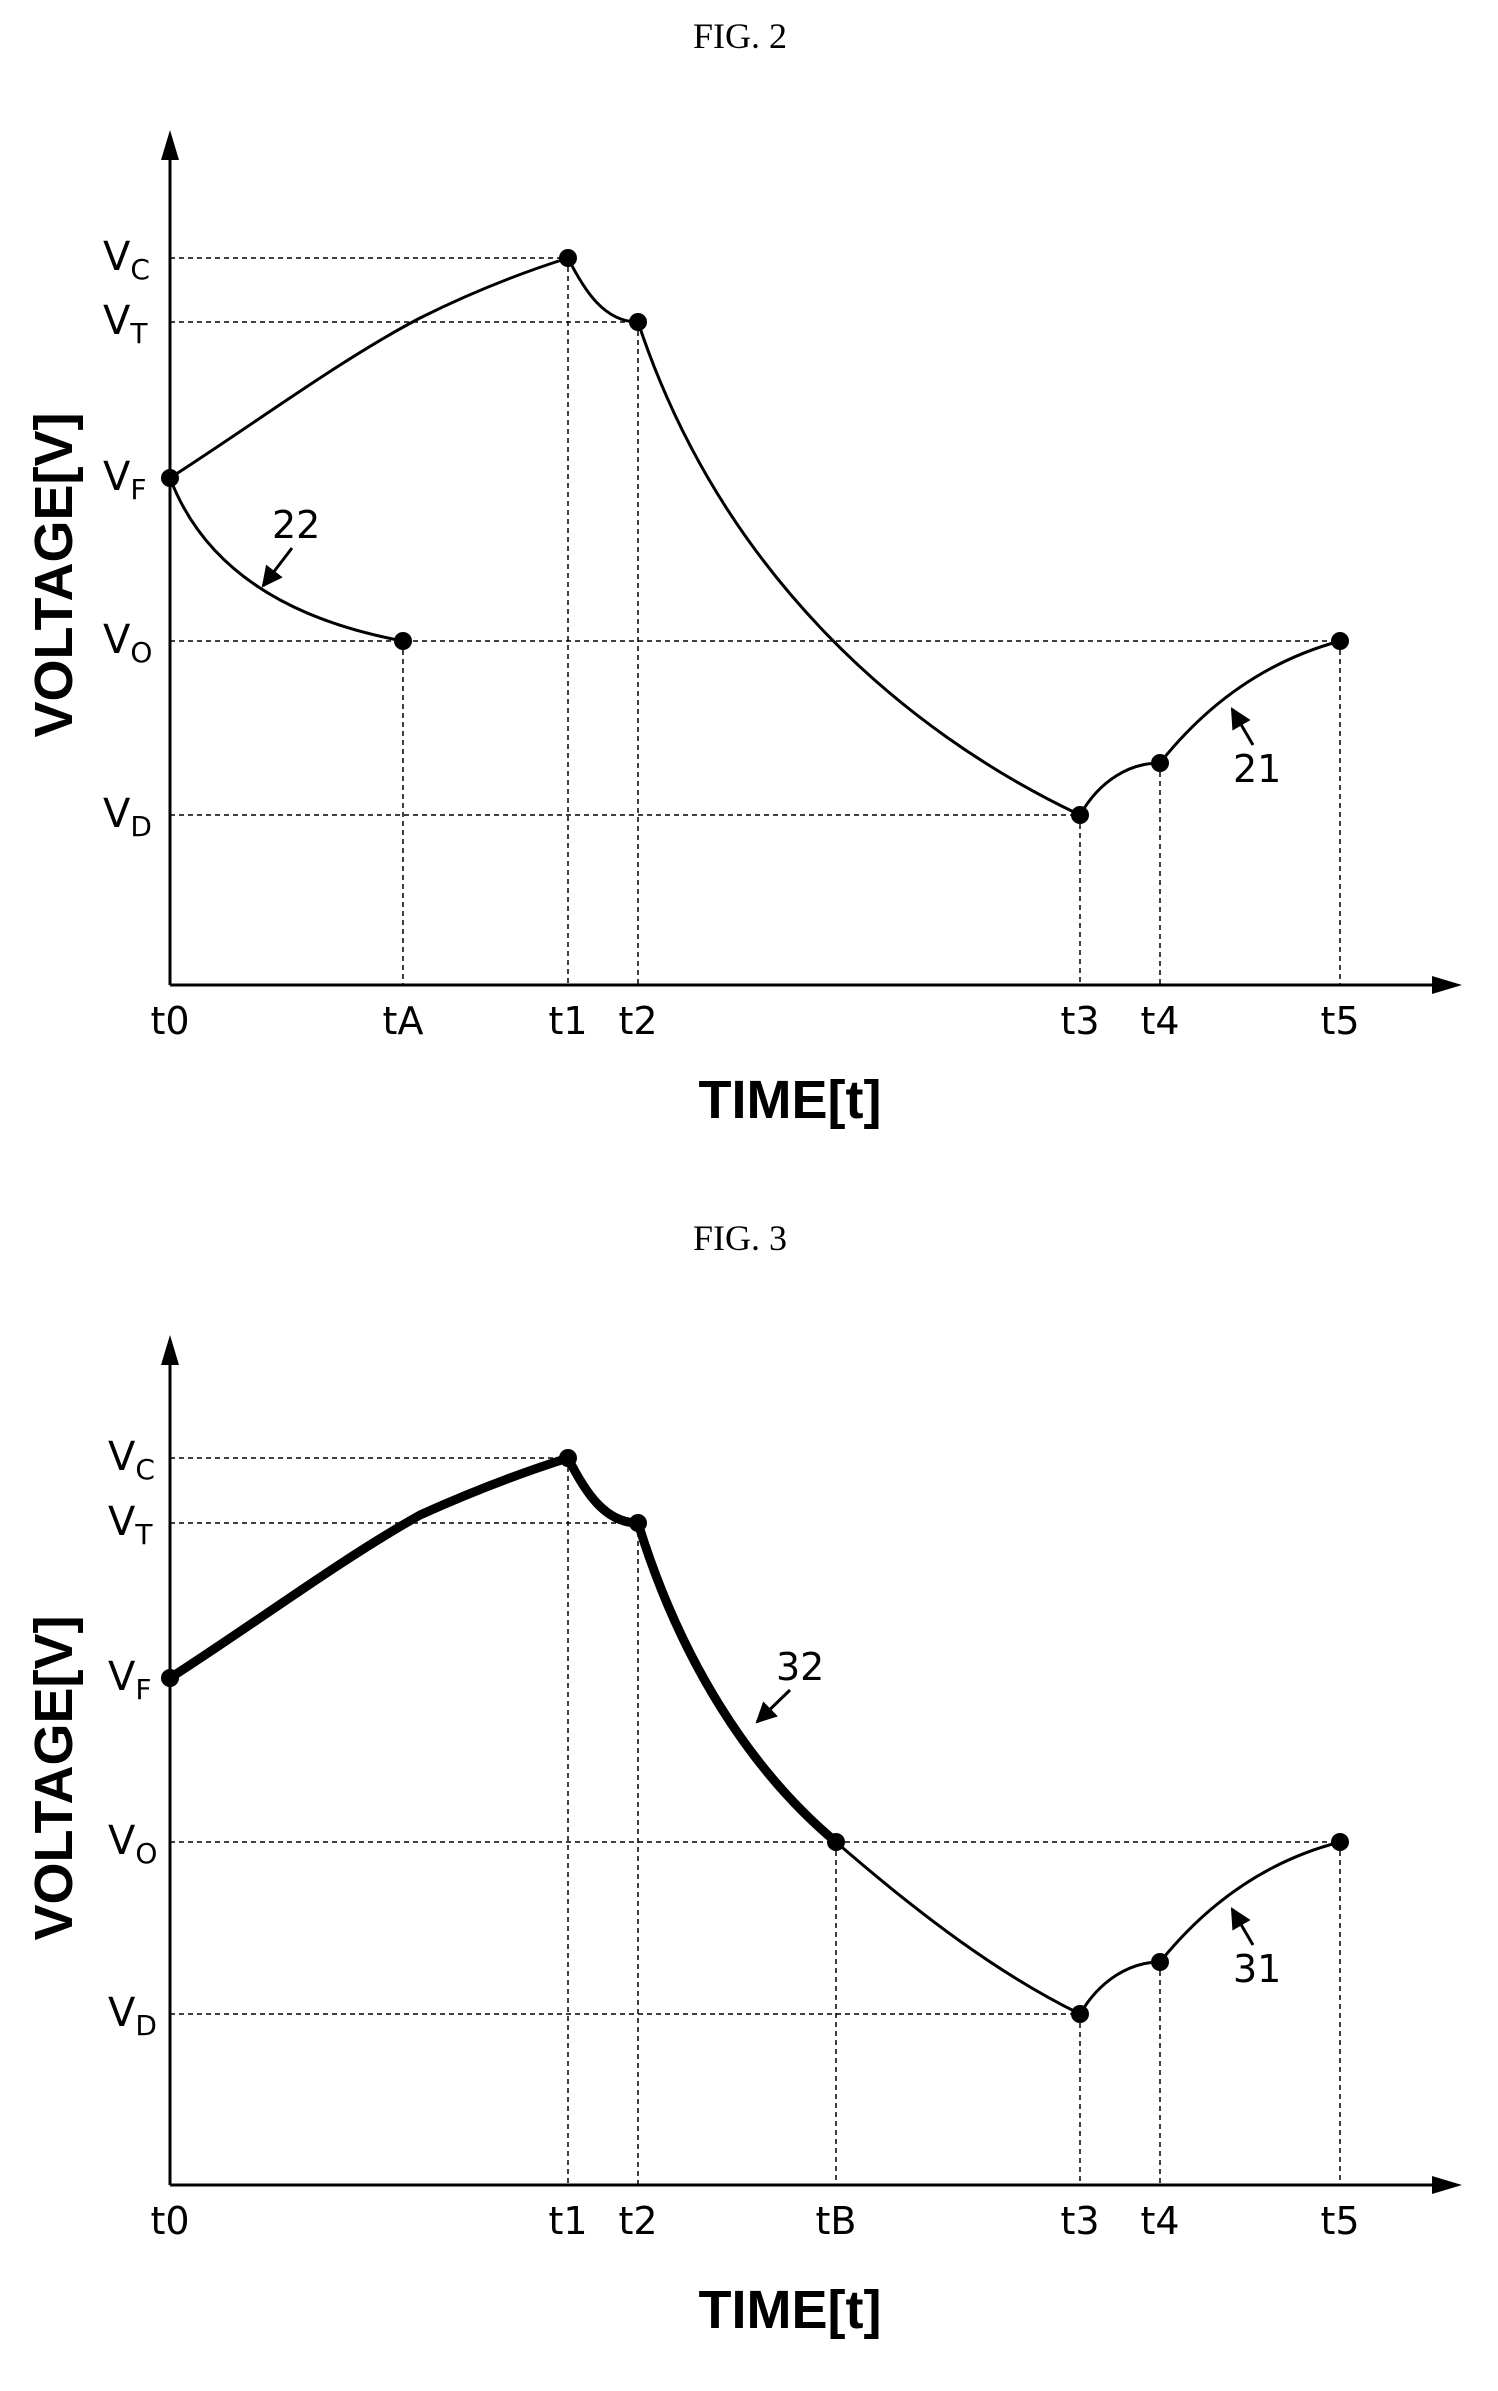 The width and height of the screenshot is (1498, 2391). What do you see at coordinates (127, 538) in the screenshot?
I see `figure-2-y-labels: VC VT VF VO VD` at bounding box center [127, 538].